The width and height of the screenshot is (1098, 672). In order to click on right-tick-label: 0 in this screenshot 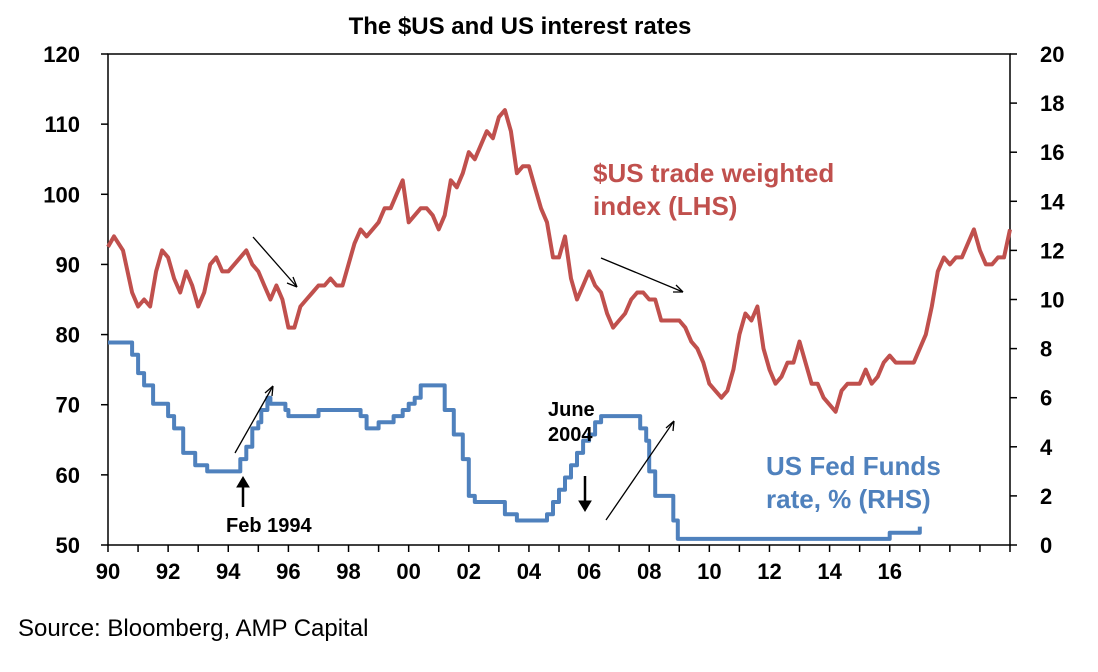, I will do `click(1046, 545)`.